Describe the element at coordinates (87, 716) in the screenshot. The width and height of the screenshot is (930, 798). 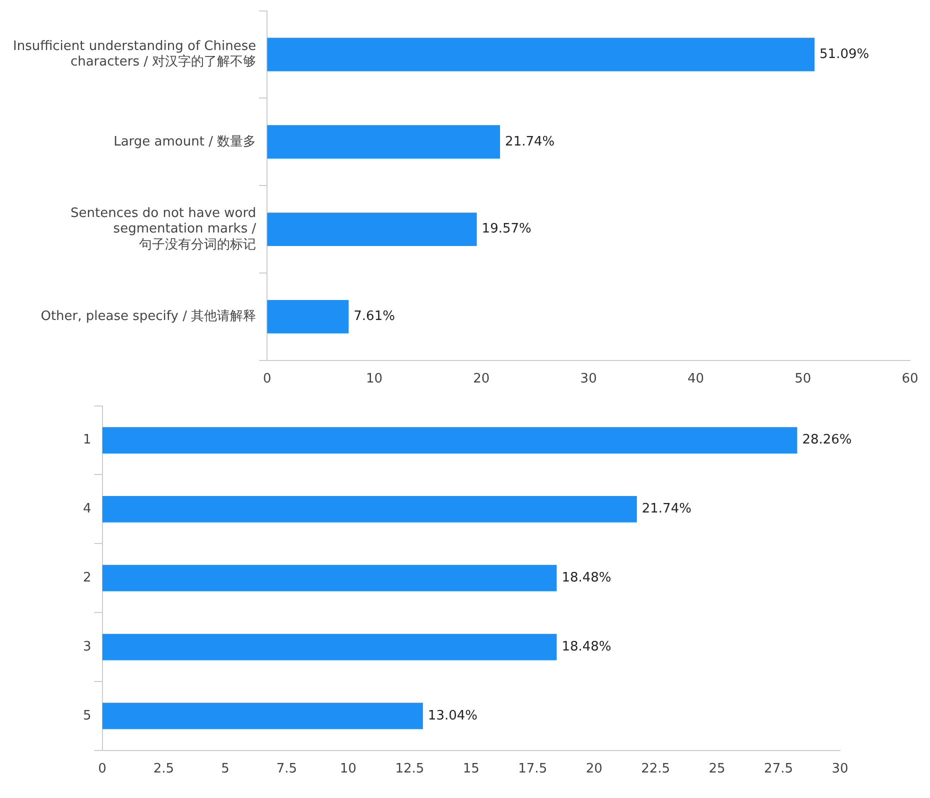
I see `y-tick-label: 5` at that location.